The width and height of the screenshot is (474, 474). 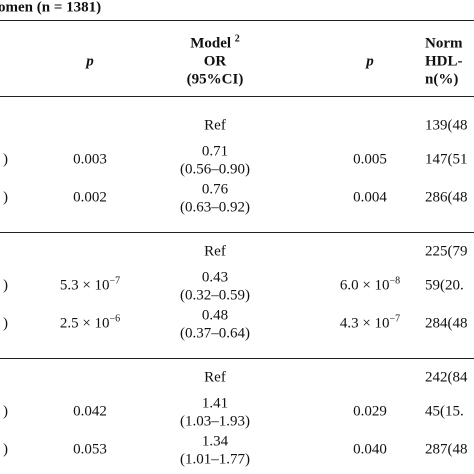 I want to click on p-value: 0.002, so click(x=90, y=197).